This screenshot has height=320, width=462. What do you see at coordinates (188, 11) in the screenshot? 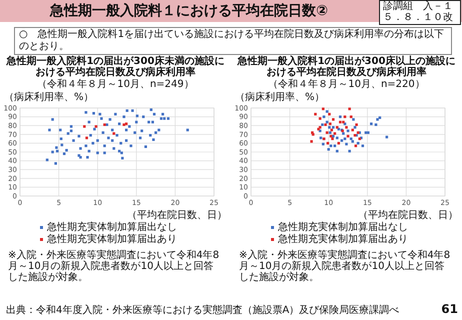
I see `page-title: 急性期一般入院料１における平均在院日数②` at bounding box center [188, 11].